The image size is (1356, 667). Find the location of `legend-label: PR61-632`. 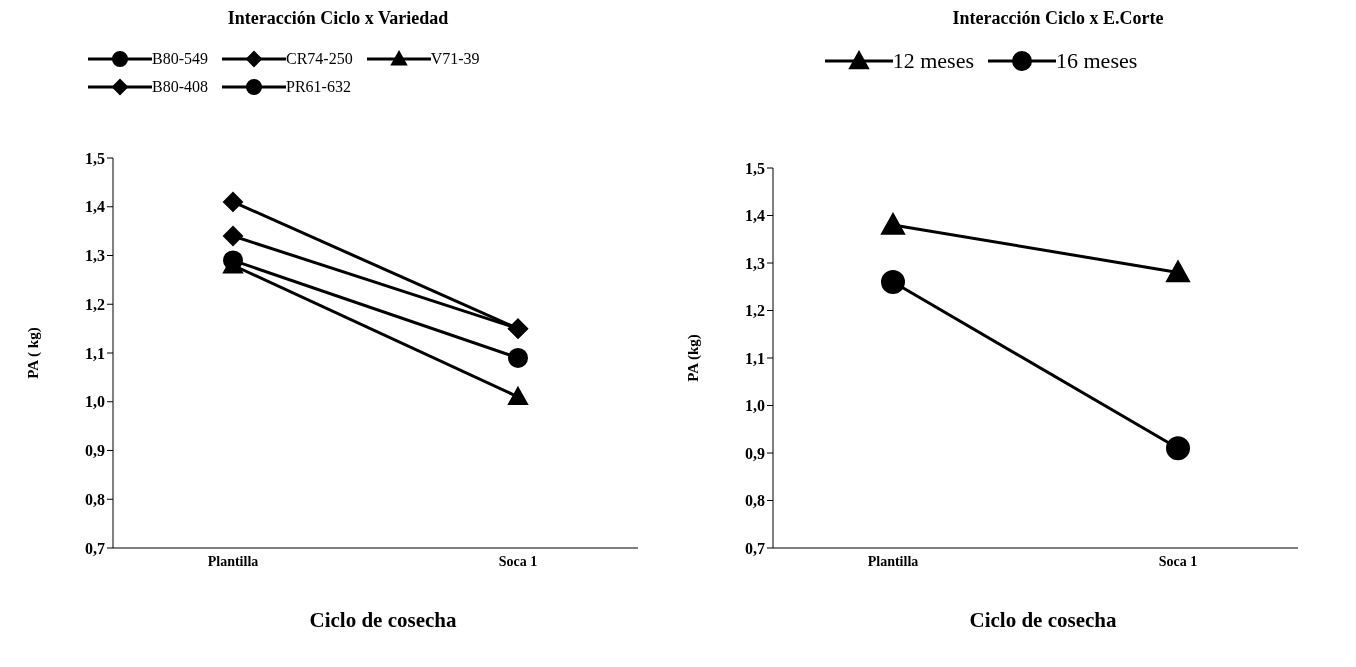

legend-label: PR61-632 is located at coordinates (318, 87).